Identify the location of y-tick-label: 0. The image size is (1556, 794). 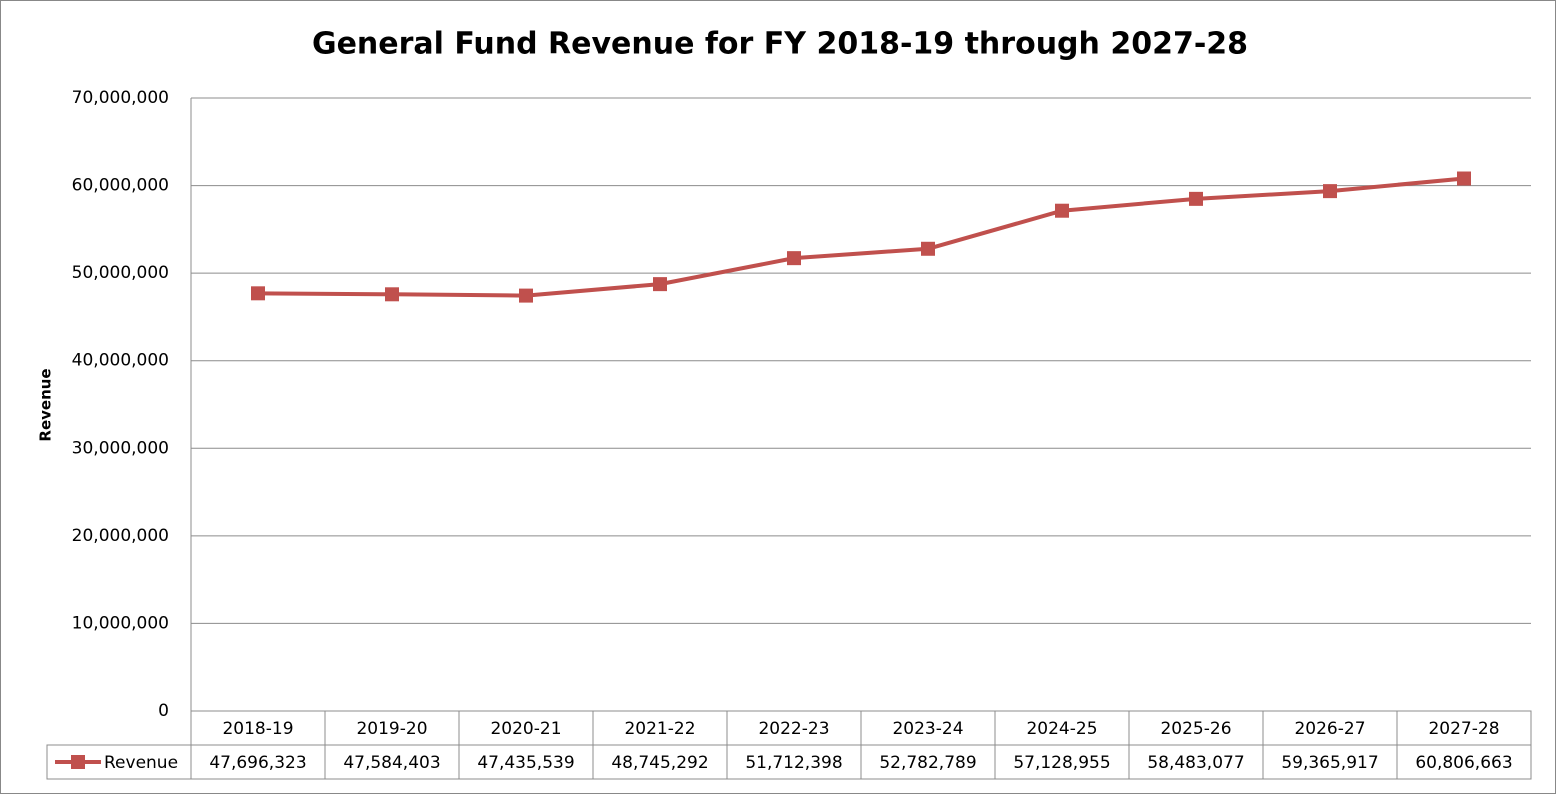
(163, 711).